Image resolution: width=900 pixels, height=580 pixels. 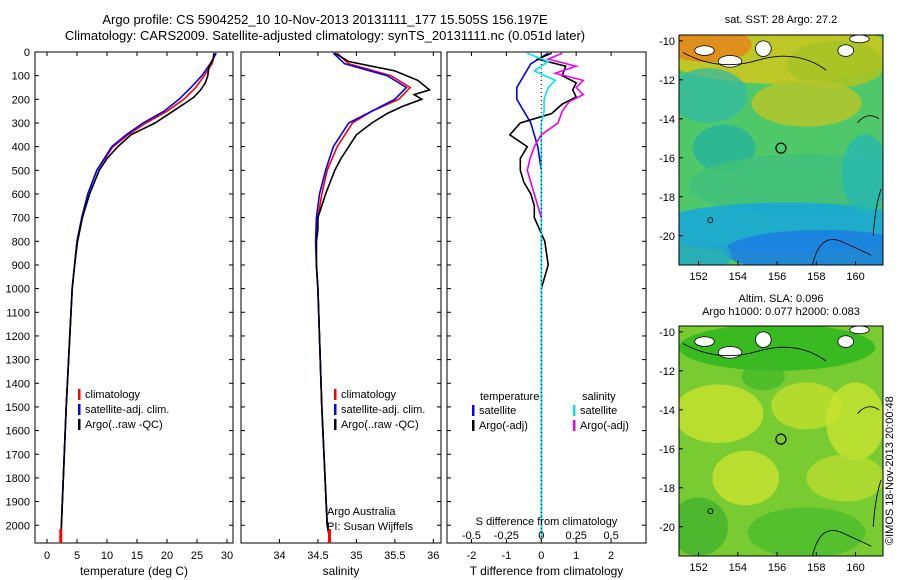 I want to click on series-line-s-satellite, so click(x=542, y=295).